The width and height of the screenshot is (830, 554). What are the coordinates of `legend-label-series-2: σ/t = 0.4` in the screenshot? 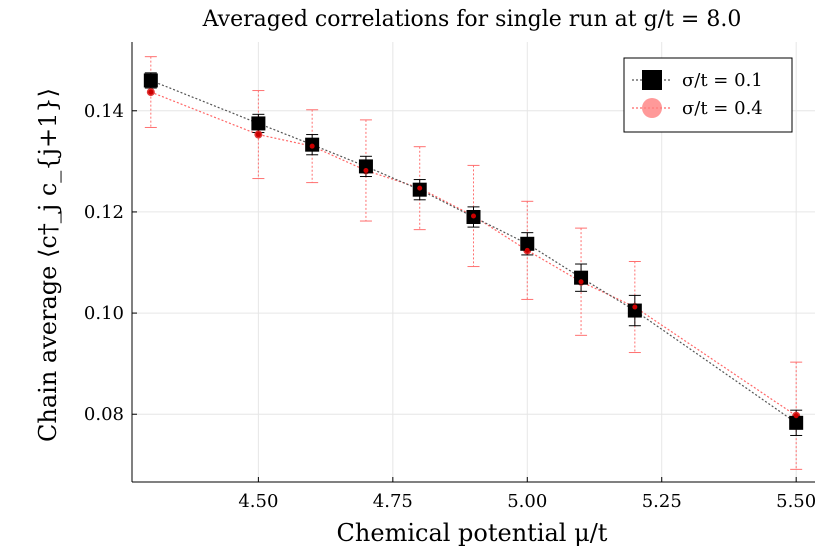 It's located at (722, 108).